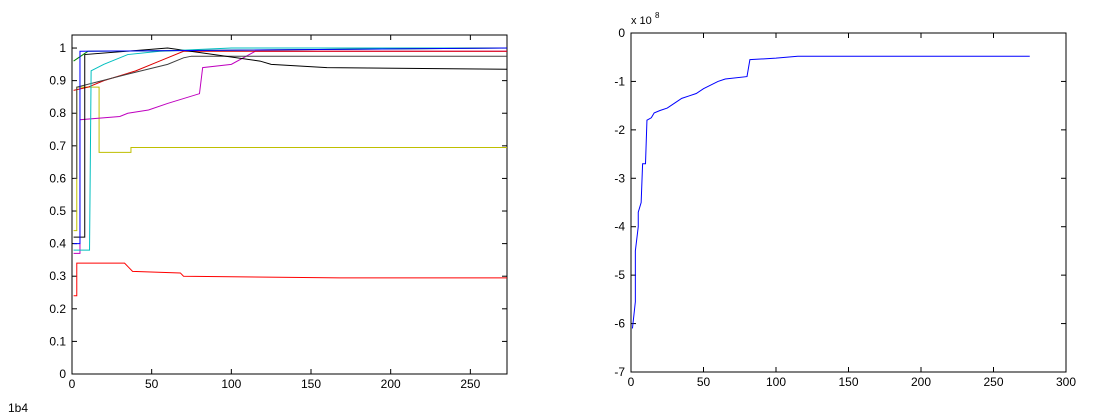  I want to click on y-tick-label: 0.1, so click(57, 341).